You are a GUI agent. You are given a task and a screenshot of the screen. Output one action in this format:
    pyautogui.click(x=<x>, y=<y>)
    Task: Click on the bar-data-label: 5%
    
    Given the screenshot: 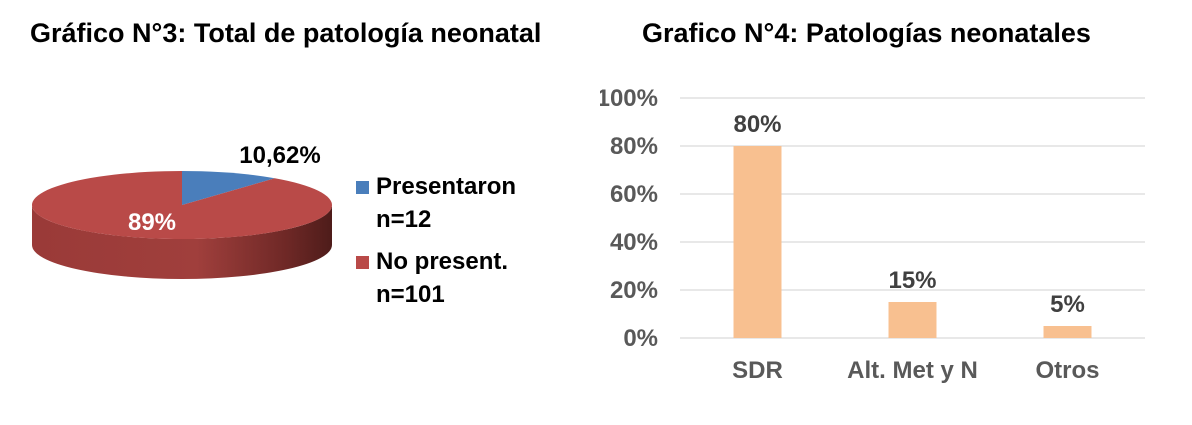 What is the action you would take?
    pyautogui.click(x=1067, y=304)
    